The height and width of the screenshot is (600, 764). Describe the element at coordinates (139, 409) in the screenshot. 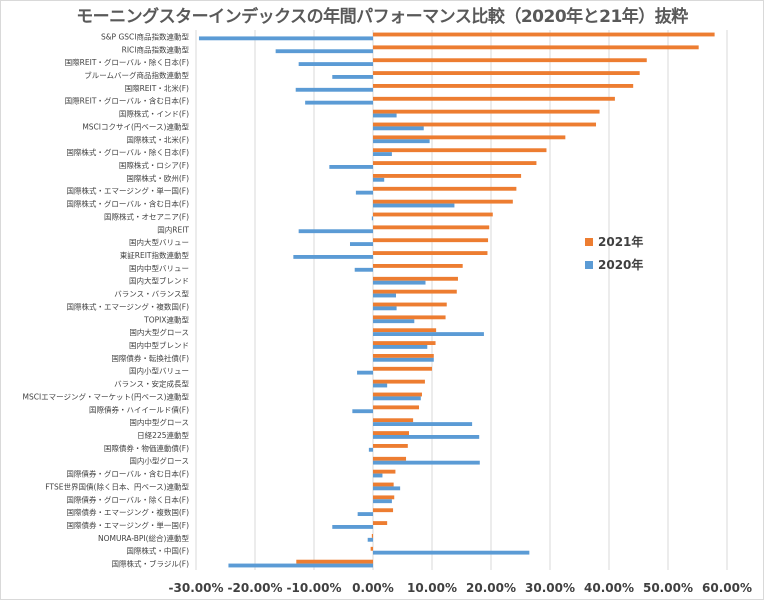

I see `category-label: 国際債券・ハイイールド債(F)` at that location.